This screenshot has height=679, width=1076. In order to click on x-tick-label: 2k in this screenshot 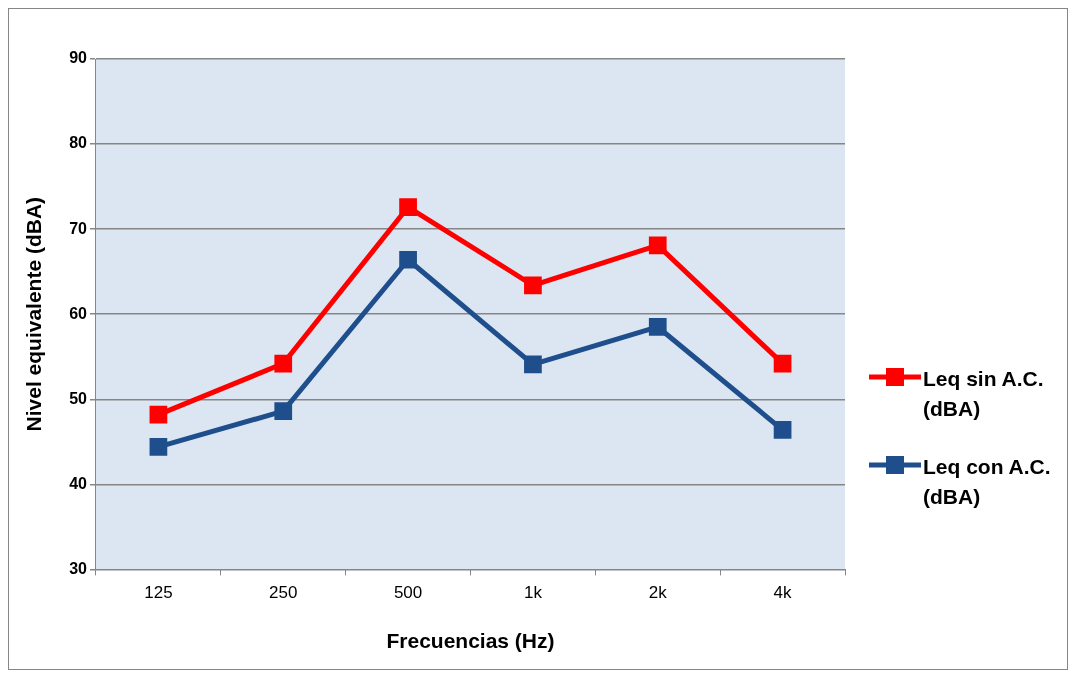, I will do `click(658, 593)`.